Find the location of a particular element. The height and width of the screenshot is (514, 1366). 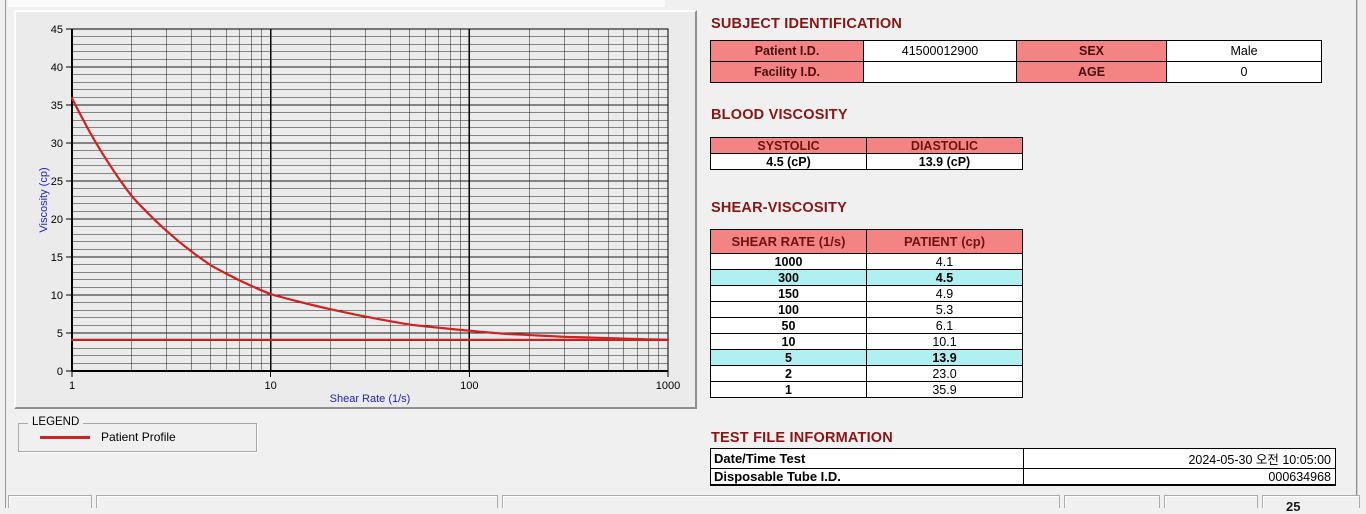

svg-text: 1 is located at coordinates (72, 386).